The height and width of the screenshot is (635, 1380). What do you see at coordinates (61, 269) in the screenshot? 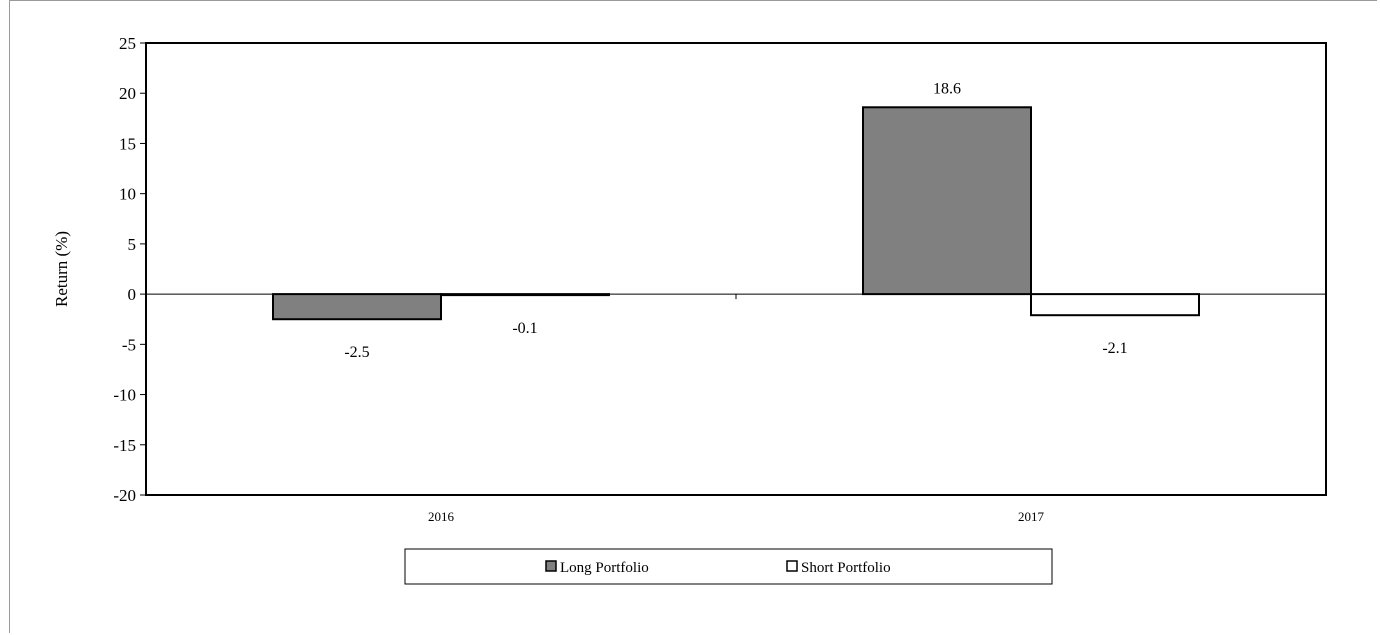
I see `y-axis-label: Return (%)` at bounding box center [61, 269].